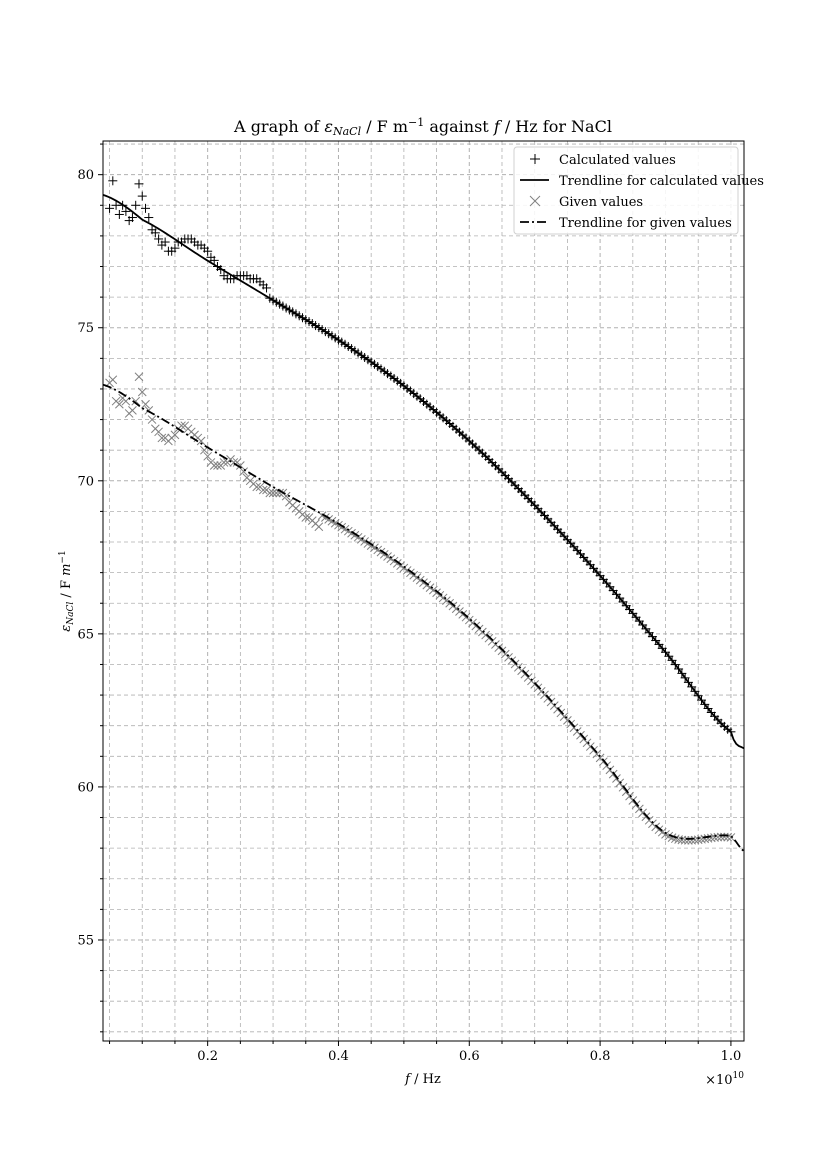 Image resolution: width=827 pixels, height=1169 pixels. I want to click on x-axis-label: f / Hz, so click(422, 1079).